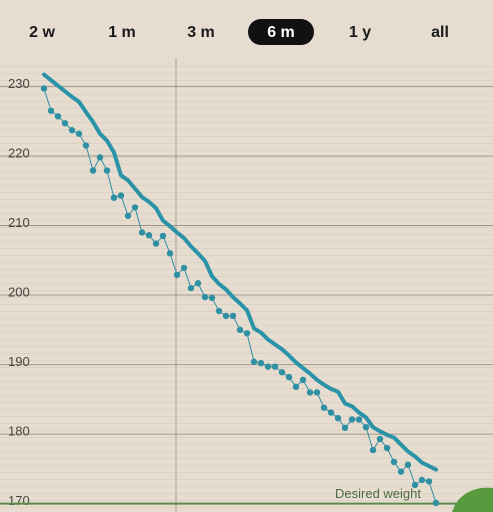  I want to click on tab: 6 m, so click(281, 32).